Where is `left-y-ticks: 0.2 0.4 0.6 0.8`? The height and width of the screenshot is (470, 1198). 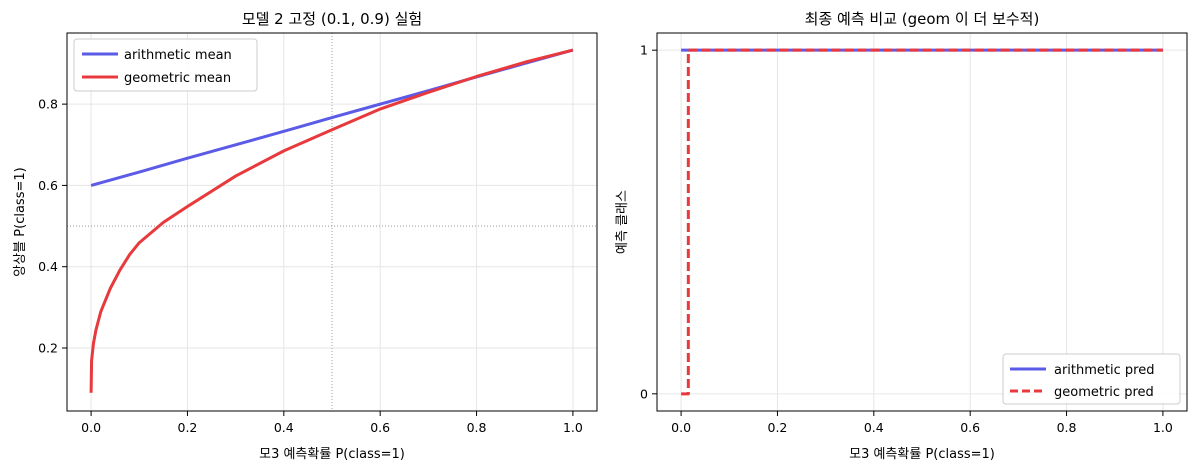
left-y-ticks: 0.2 0.4 0.6 0.8 is located at coordinates (52, 226).